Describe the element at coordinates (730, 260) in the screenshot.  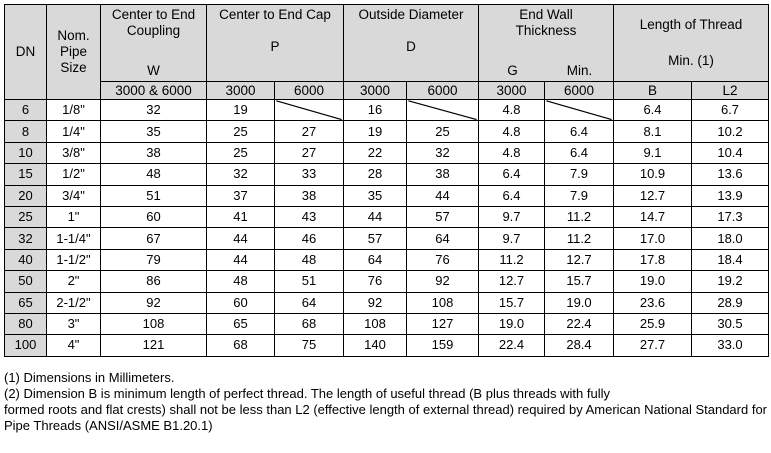
I see `cell-thread-l2: 18.4` at that location.